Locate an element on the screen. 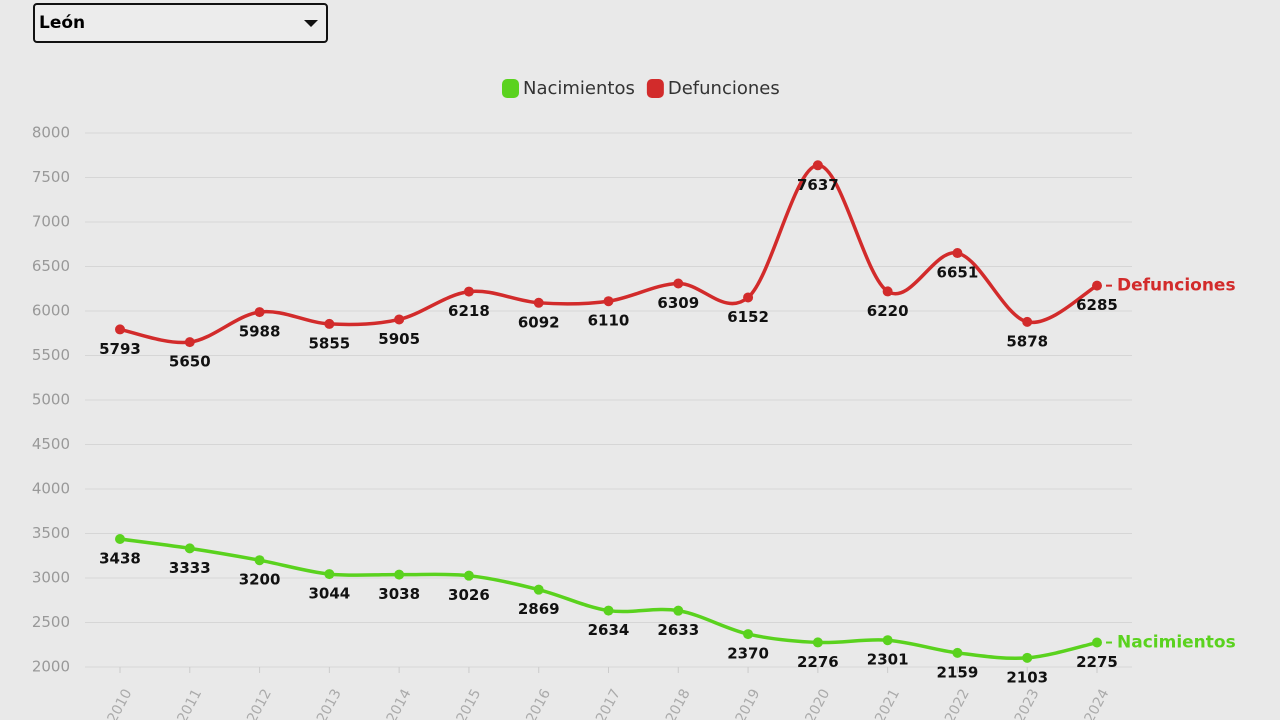 The image size is (1280, 720). y-tick-label: 6000 is located at coordinates (51, 311).